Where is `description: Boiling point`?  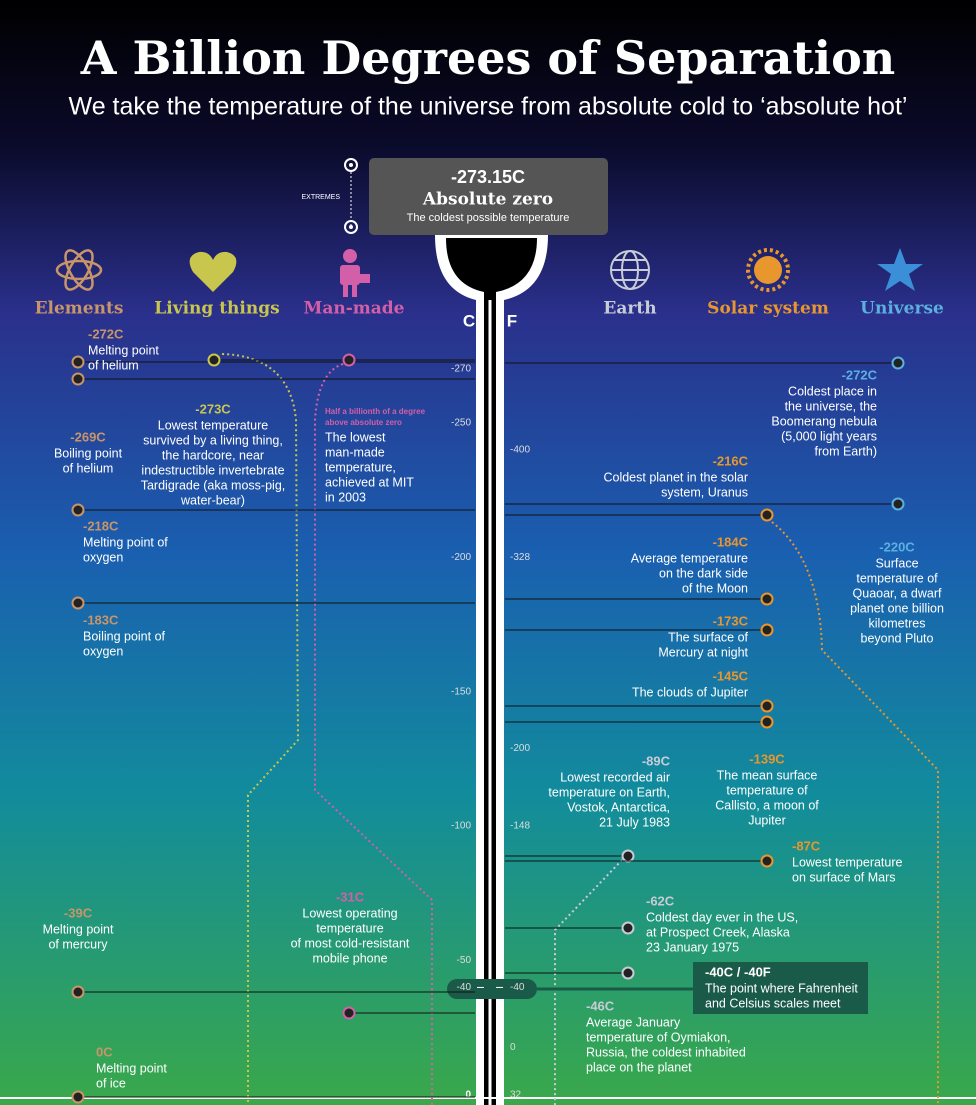 description: Boiling point is located at coordinates (88, 453).